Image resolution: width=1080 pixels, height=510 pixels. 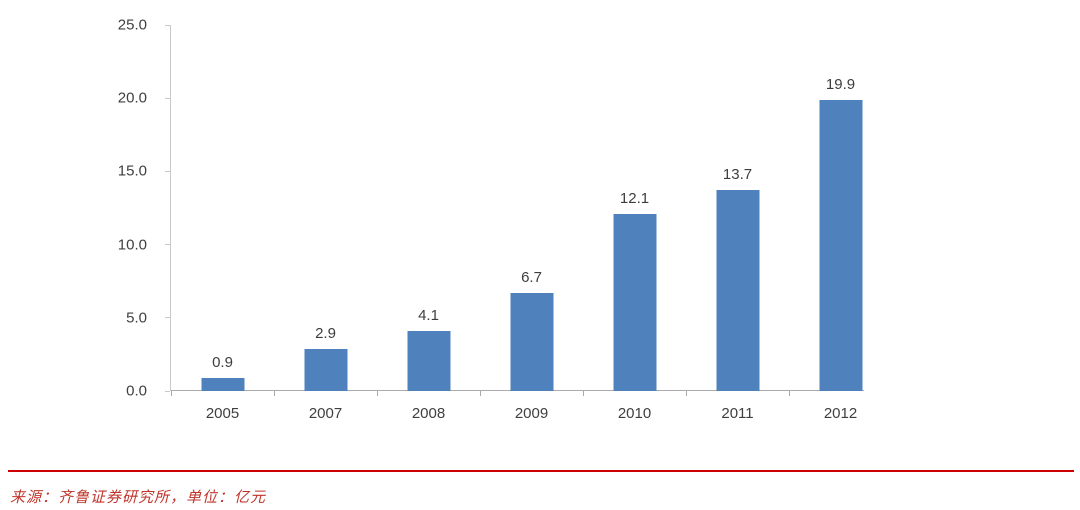 I want to click on bar-value-label: 2.9, so click(x=325, y=333).